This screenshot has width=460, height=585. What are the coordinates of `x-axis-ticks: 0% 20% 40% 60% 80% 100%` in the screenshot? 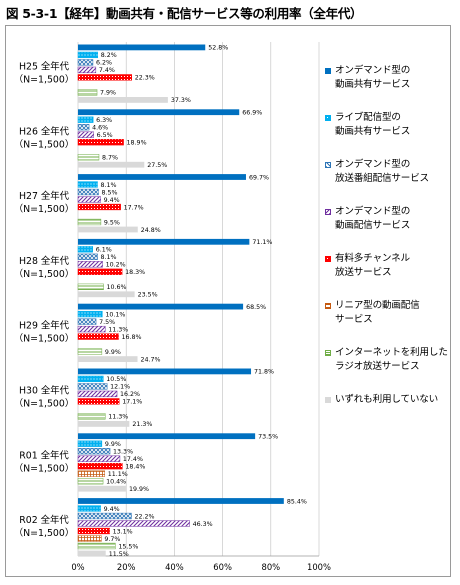 It's located at (201, 567).